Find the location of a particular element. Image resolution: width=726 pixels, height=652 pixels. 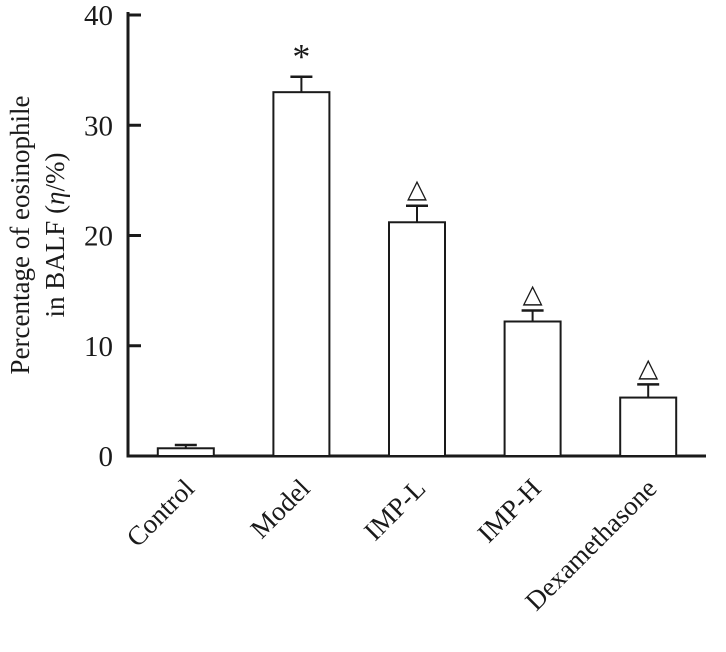

y-tick-label: 20 is located at coordinates (98, 237).